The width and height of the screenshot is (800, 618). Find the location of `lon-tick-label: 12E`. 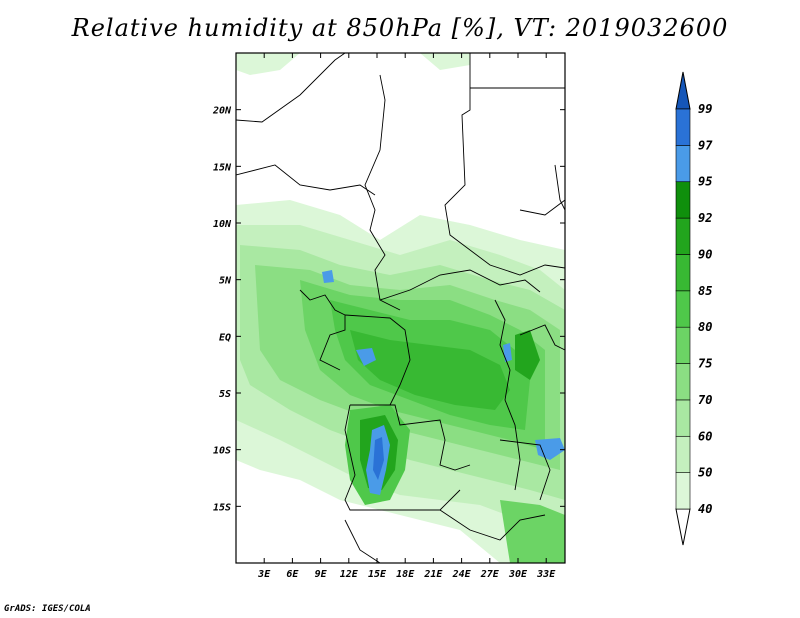

lon-tick-label: 12E is located at coordinates (349, 574).